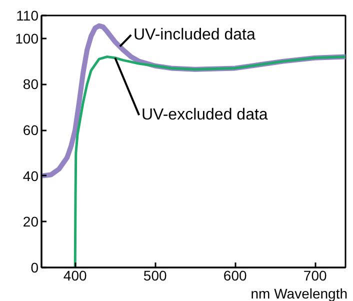  What do you see at coordinates (30, 84) in the screenshot?
I see `y-tick-label: 80` at bounding box center [30, 84].